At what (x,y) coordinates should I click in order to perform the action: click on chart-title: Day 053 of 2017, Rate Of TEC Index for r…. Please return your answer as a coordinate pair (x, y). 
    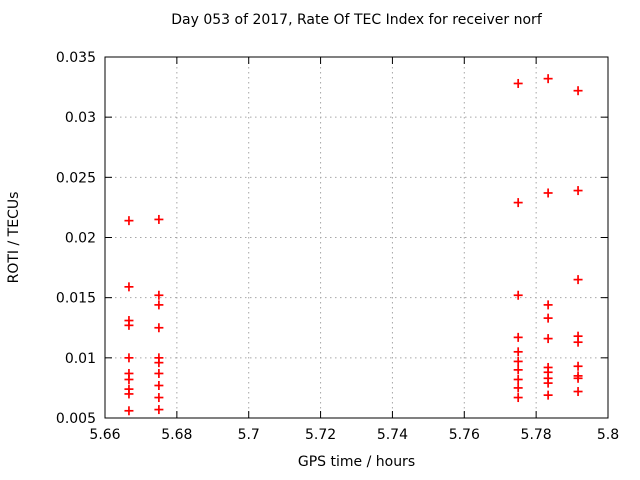
    Looking at the image, I should click on (356, 20).